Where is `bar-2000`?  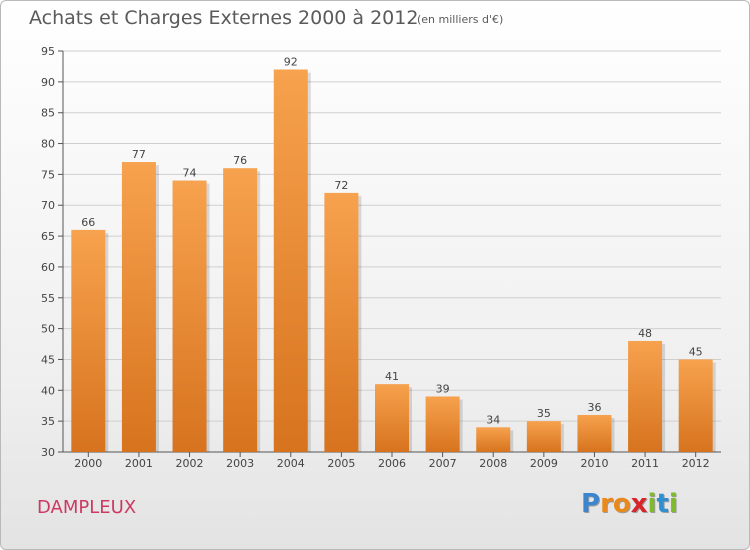 bar-2000 is located at coordinates (88, 340).